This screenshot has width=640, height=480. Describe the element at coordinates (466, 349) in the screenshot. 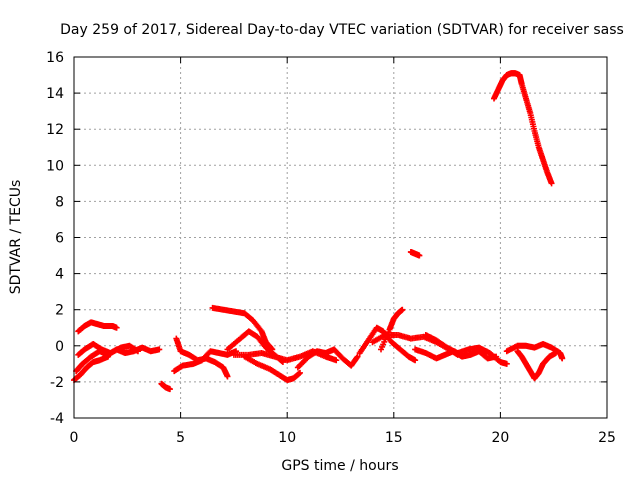

I see `series-arc-r` at that location.